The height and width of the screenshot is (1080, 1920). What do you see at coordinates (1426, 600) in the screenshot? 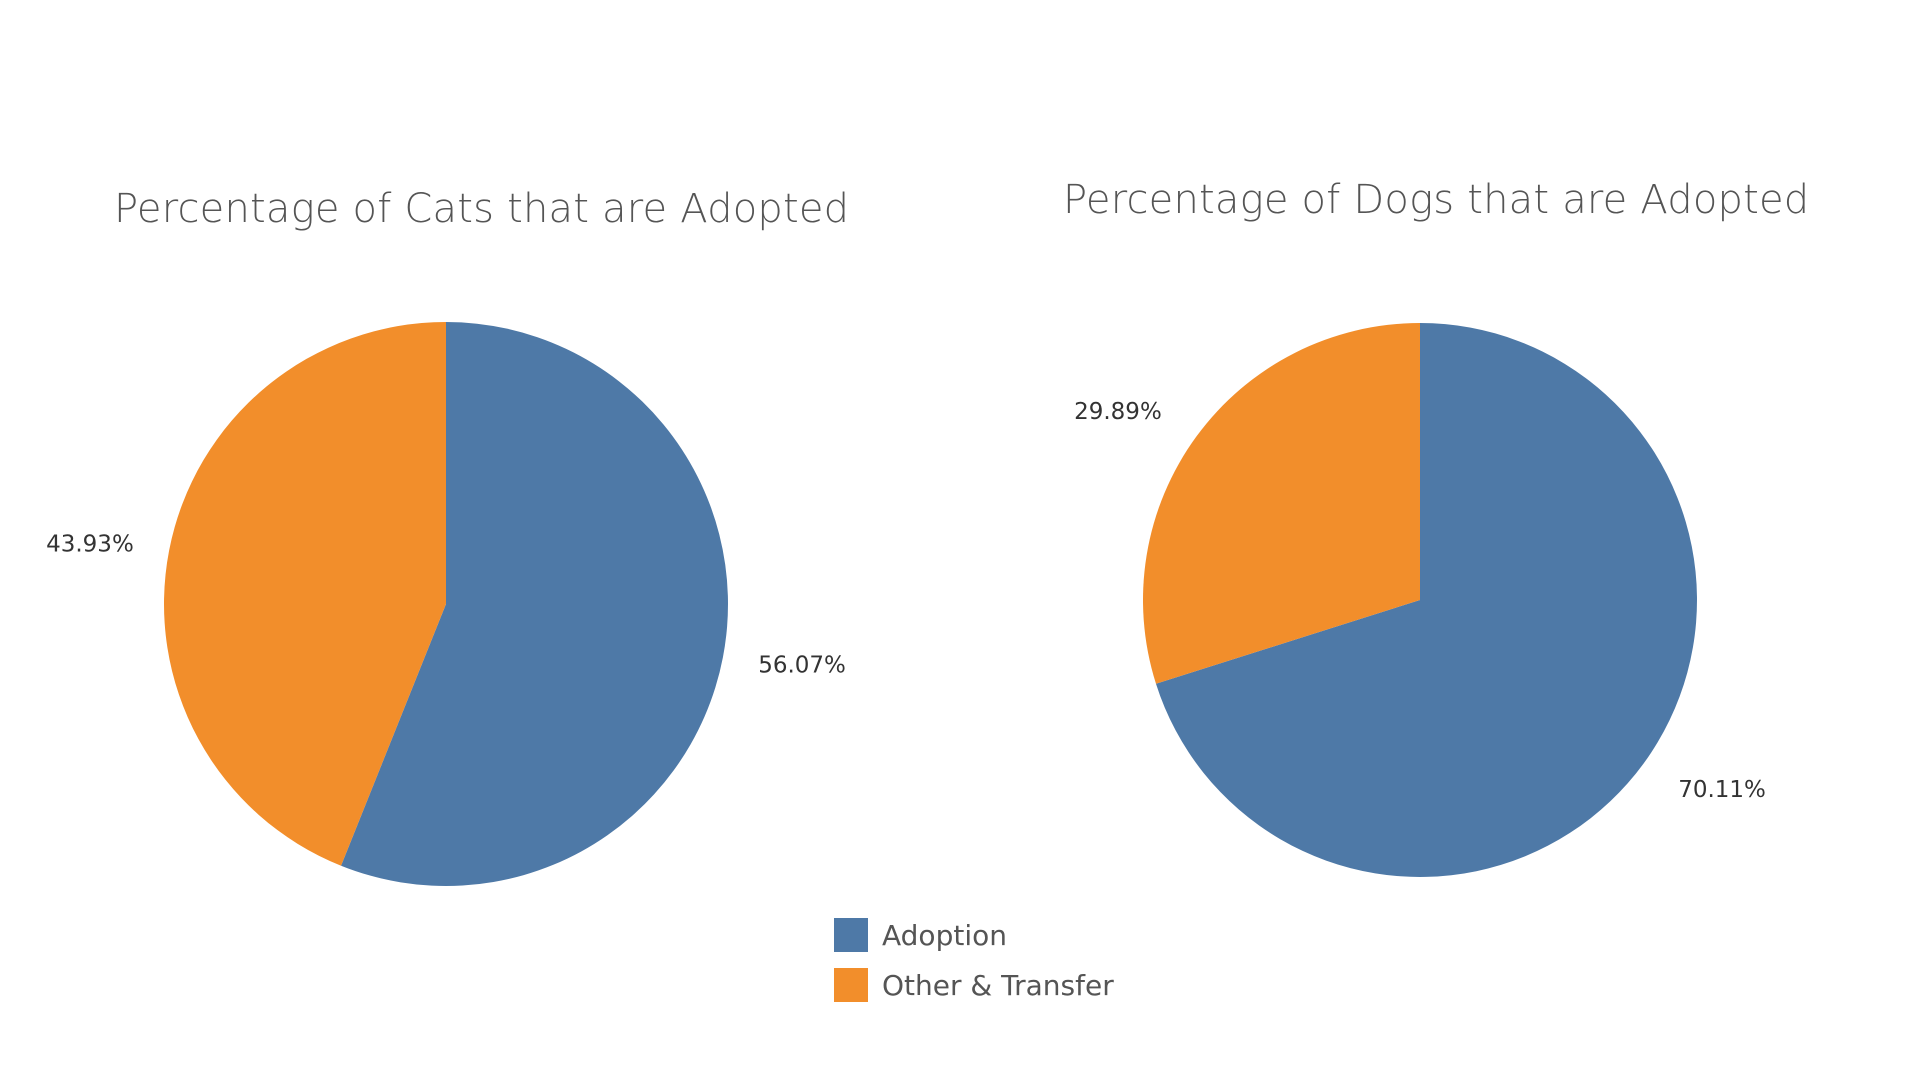
I see `dogs-slice-adoption` at bounding box center [1426, 600].